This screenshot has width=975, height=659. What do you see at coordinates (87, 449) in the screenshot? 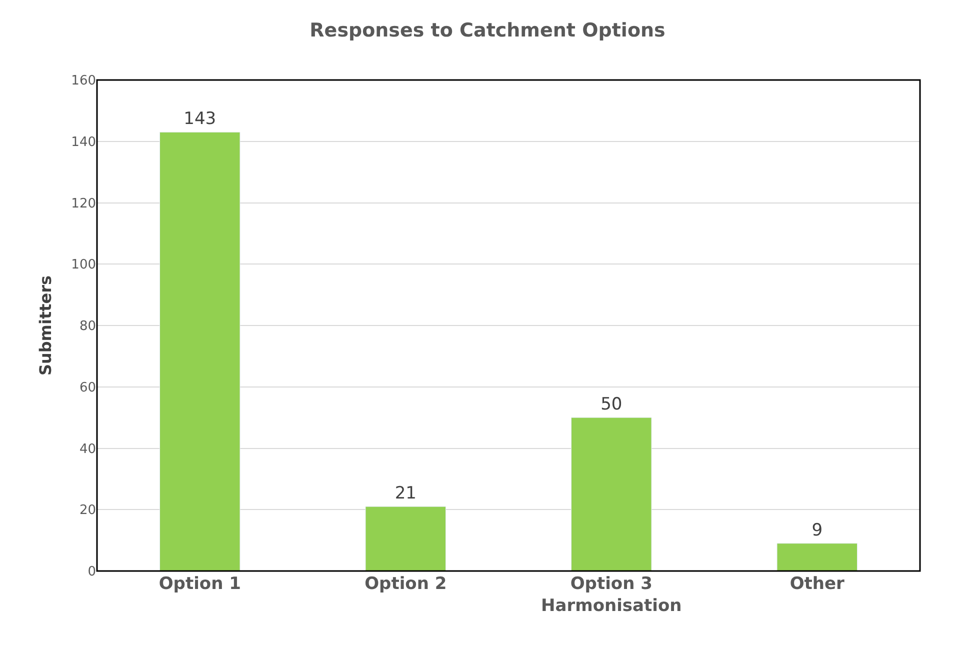
I see `y-tick-label: 40` at bounding box center [87, 449].